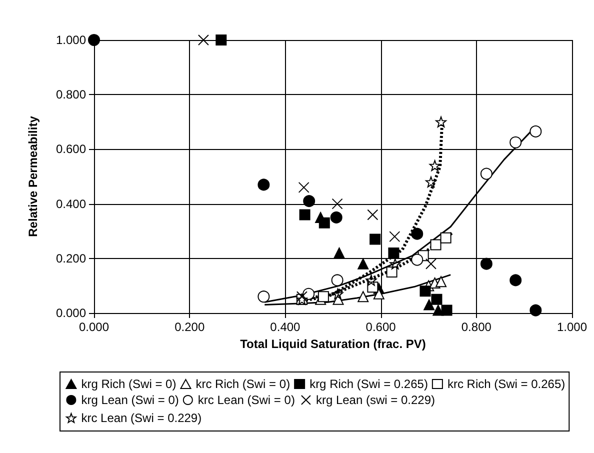 Image resolution: width=594 pixels, height=453 pixels. I want to click on x-tick-label: 0.200, so click(189, 327).